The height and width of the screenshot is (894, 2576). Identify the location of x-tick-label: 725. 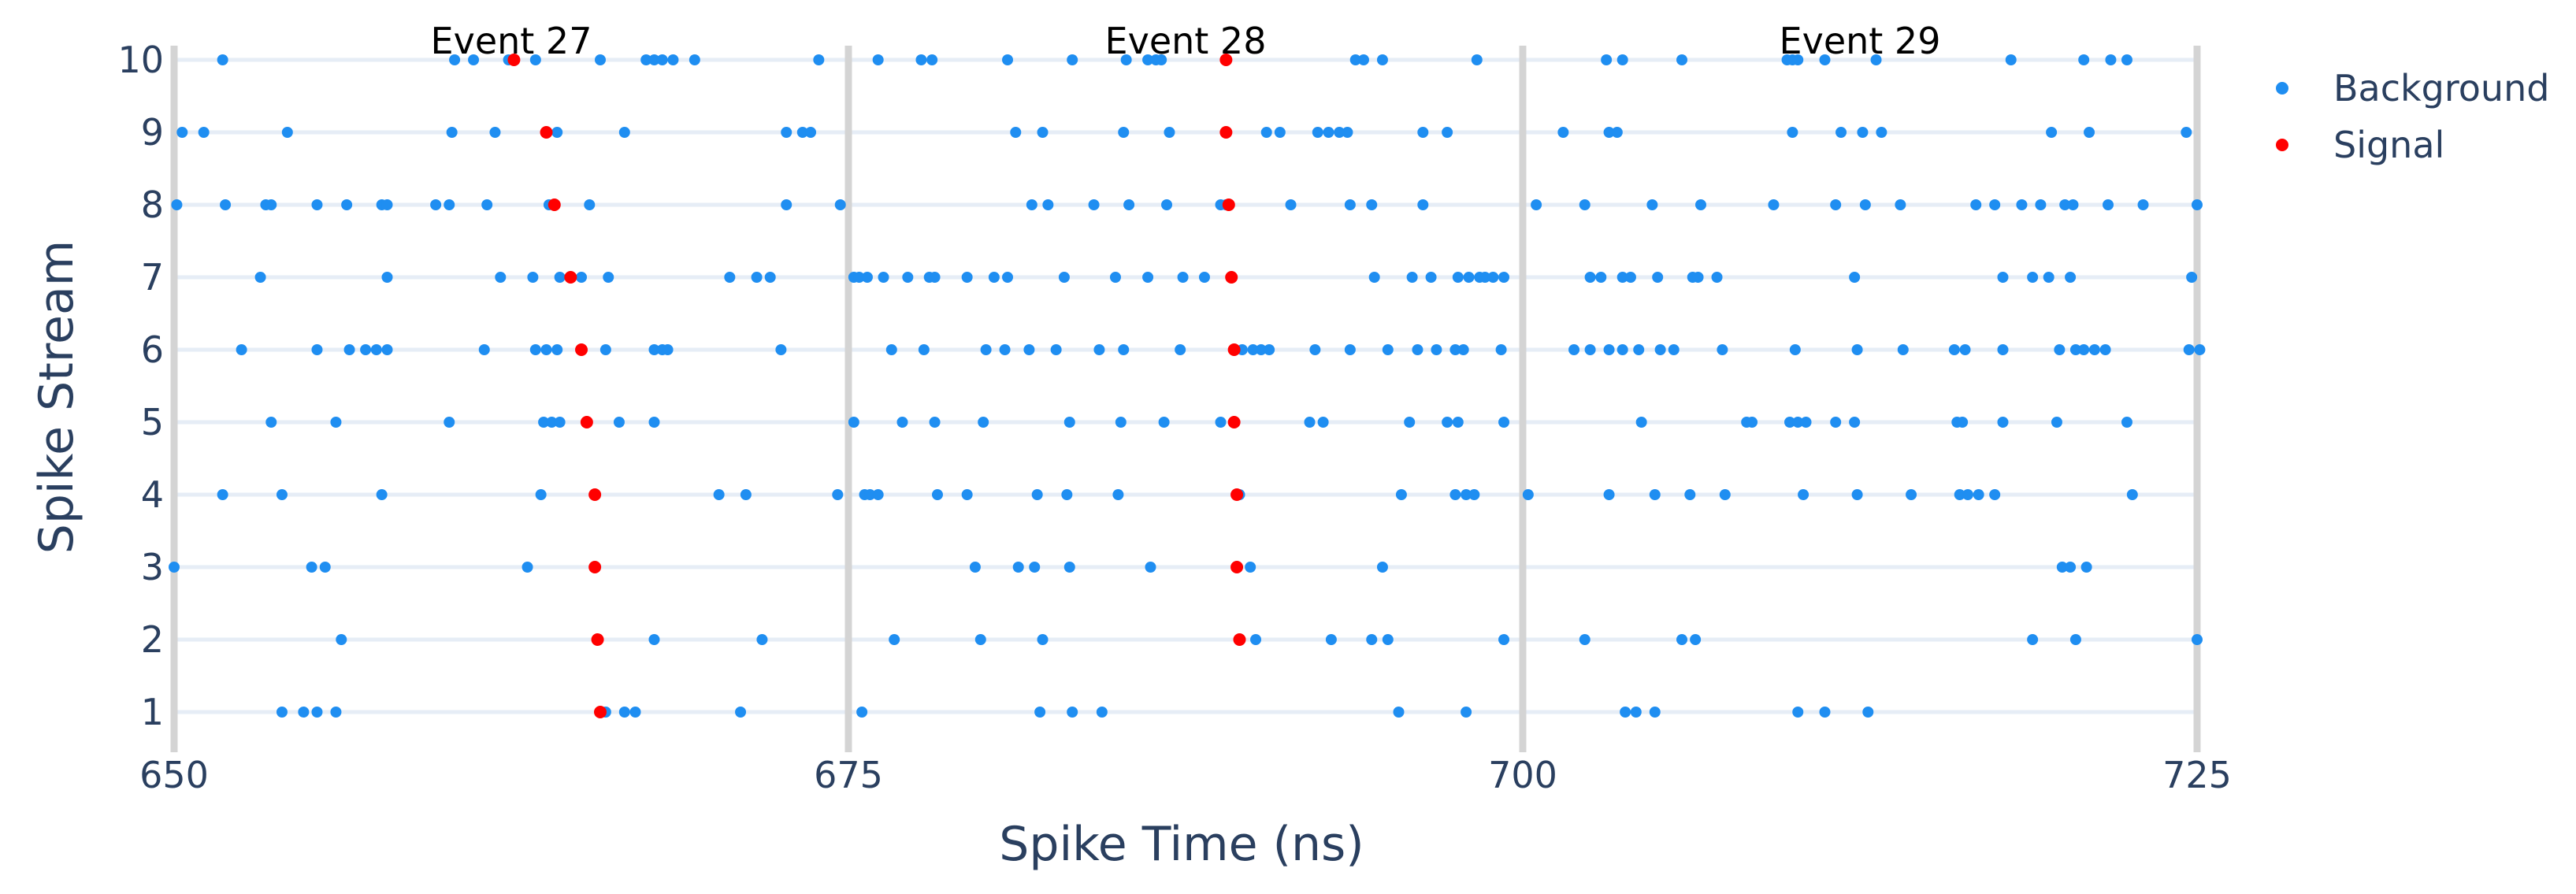
(2197, 775).